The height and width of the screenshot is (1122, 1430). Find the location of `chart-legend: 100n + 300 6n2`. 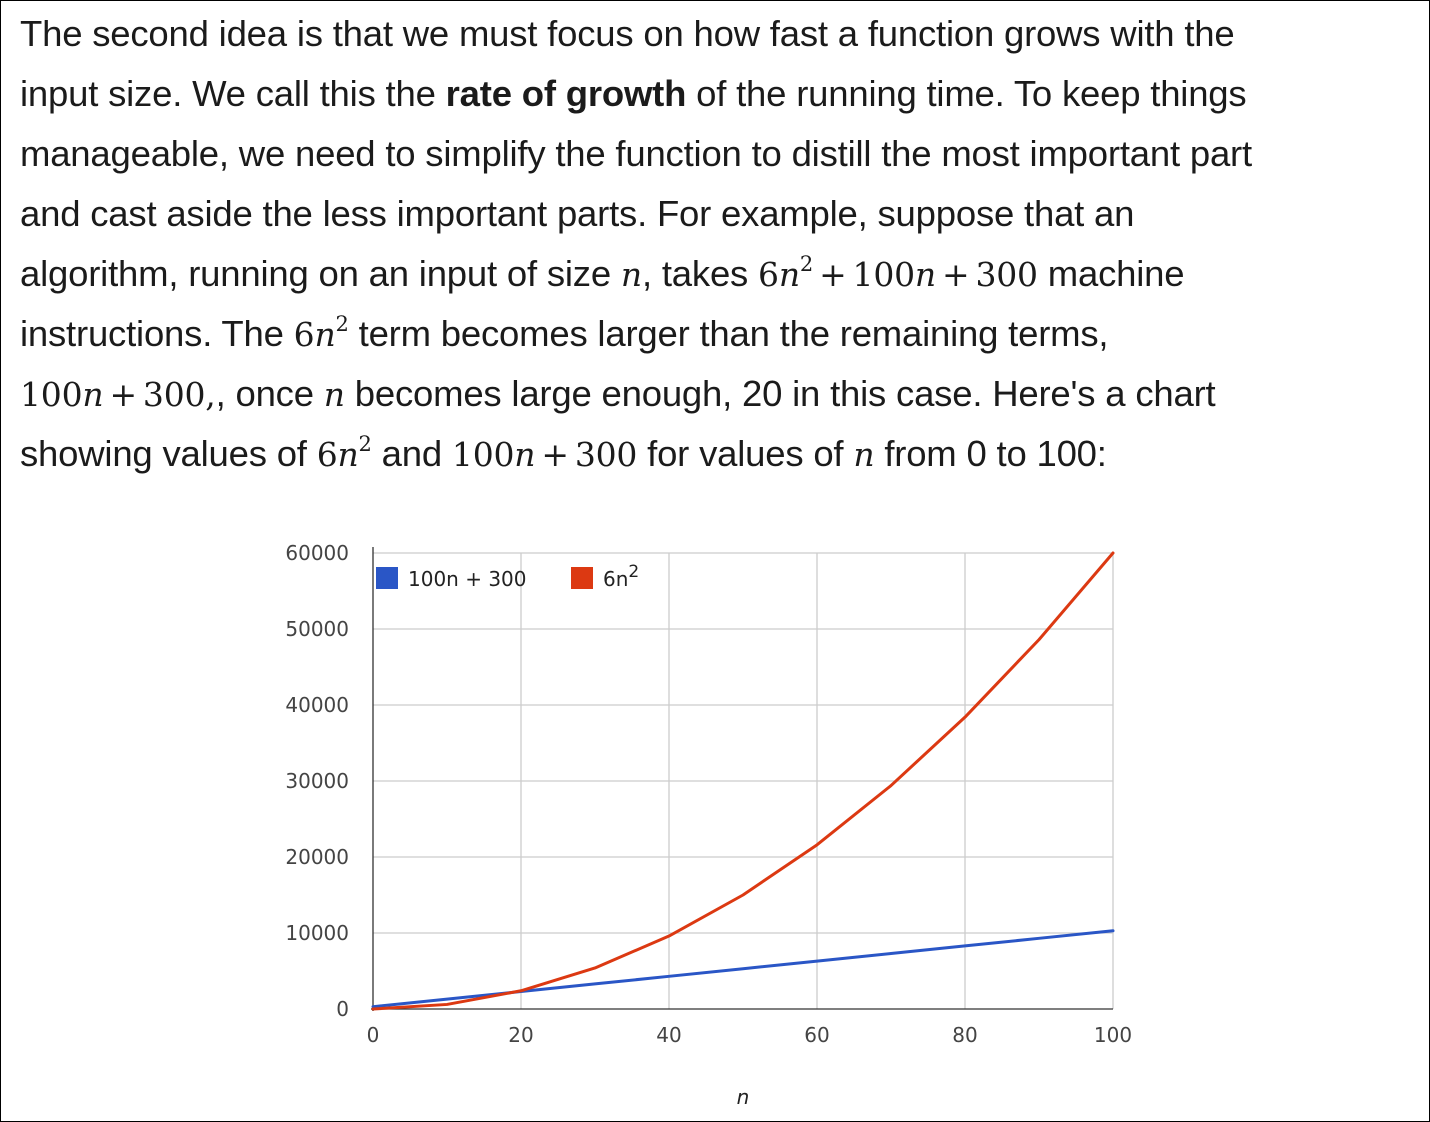

chart-legend: 100n + 300 6n2 is located at coordinates (507, 576).